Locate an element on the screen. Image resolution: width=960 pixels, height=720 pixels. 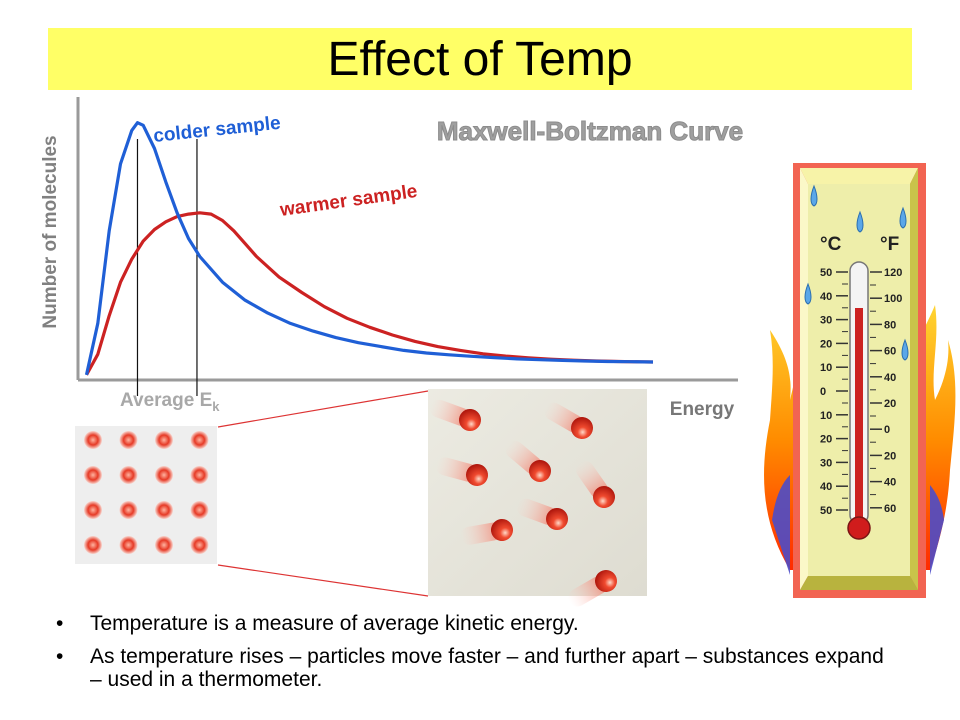
title-banner: Effect of Temp is located at coordinates (480, 59).